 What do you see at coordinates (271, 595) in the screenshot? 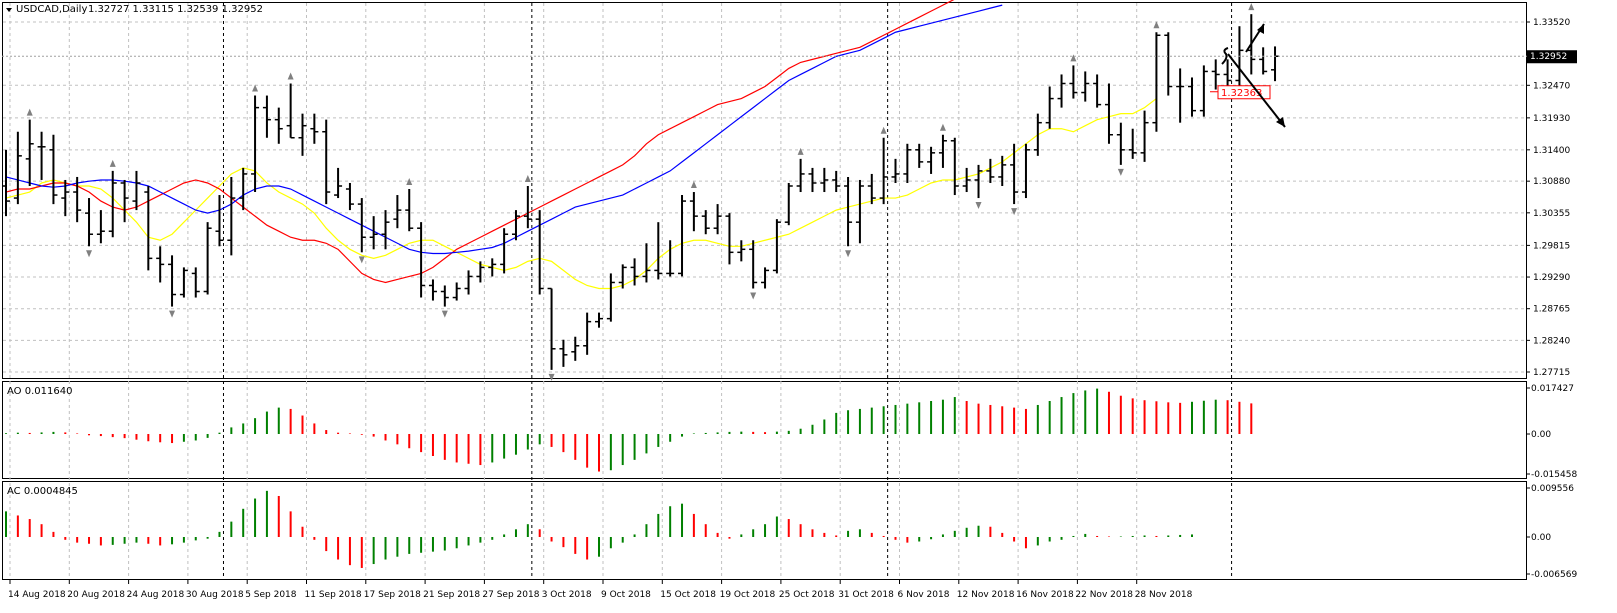
I see `date-tick-label: 5 Sep 2018` at bounding box center [271, 595].